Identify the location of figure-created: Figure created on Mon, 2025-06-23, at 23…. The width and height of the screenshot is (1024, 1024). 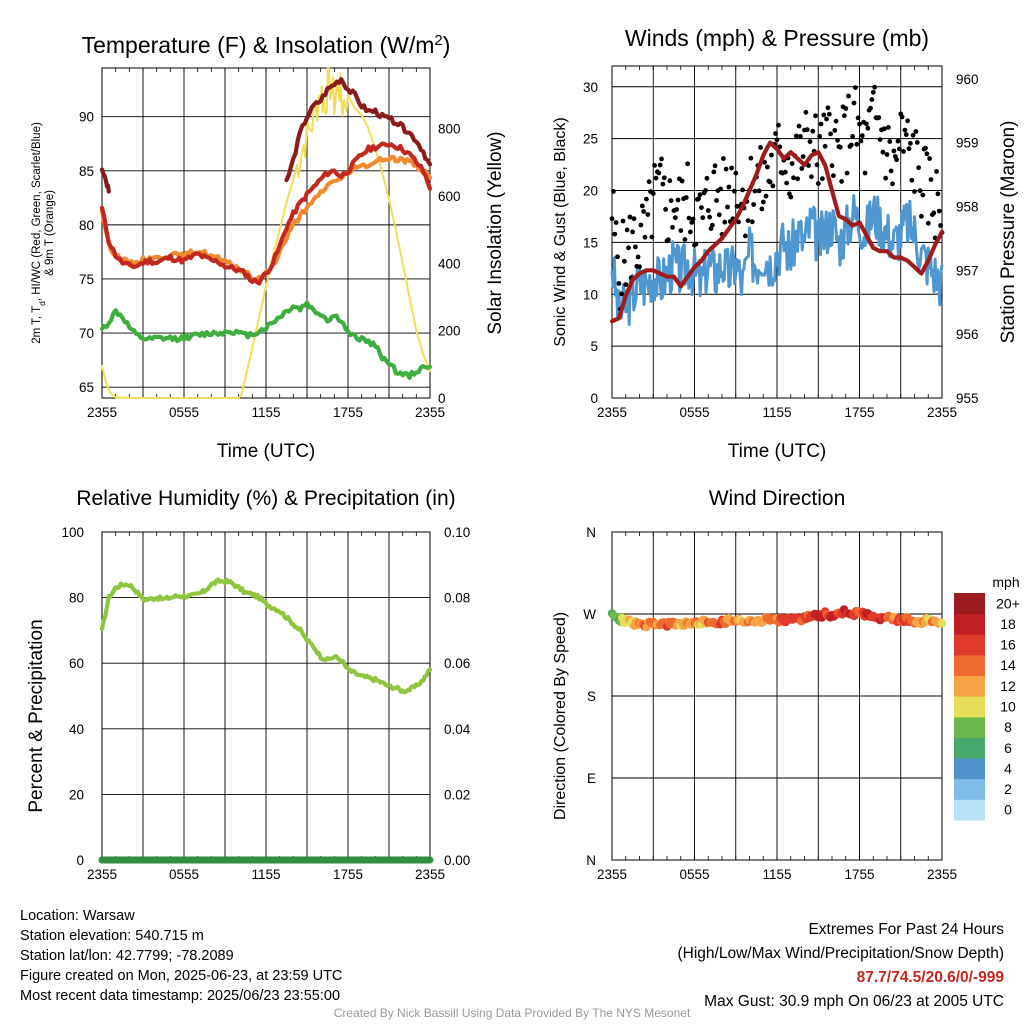
(181, 976).